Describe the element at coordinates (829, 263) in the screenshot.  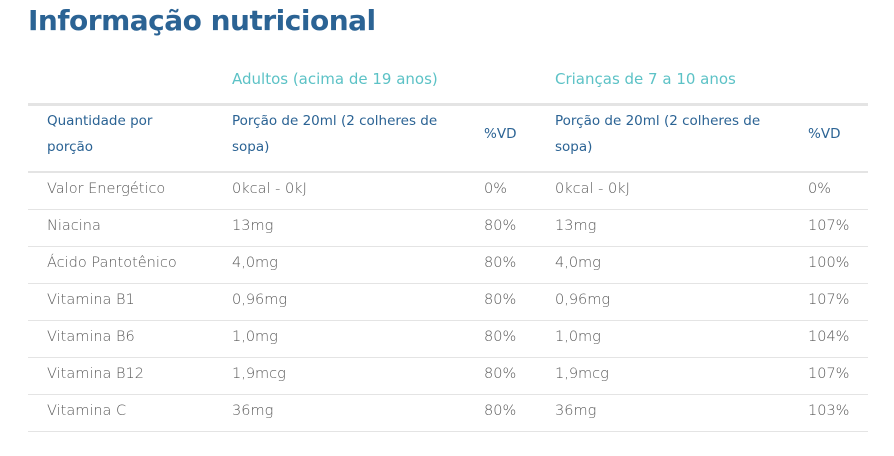
I see `table-cell: 100%` at that location.